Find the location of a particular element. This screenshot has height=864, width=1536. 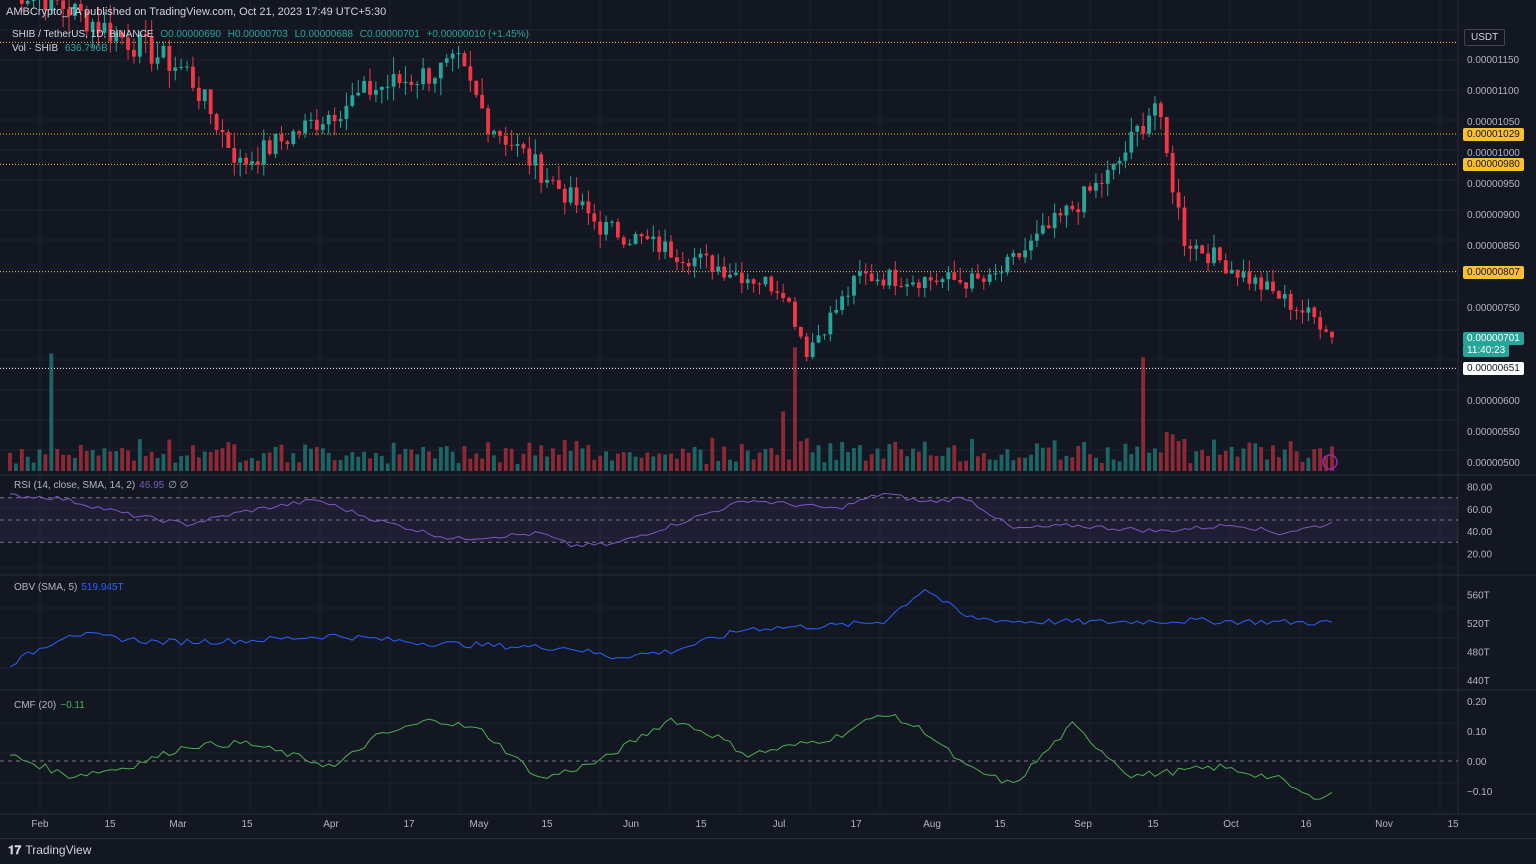

symbol-label: SHIB / TetherUS, 1D, BINANCE is located at coordinates (83, 34).